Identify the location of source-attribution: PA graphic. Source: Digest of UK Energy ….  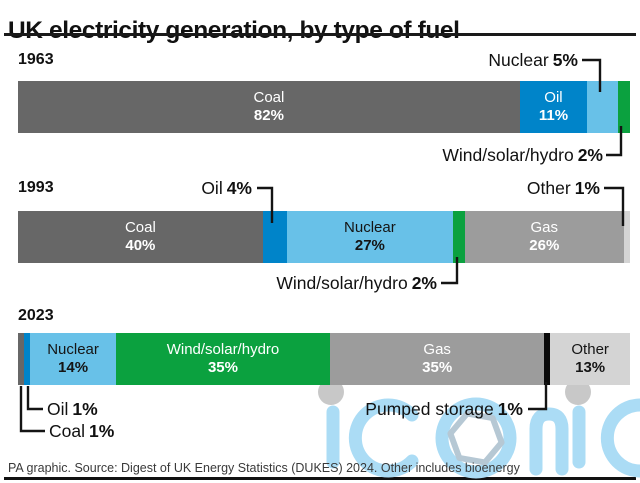
(264, 468).